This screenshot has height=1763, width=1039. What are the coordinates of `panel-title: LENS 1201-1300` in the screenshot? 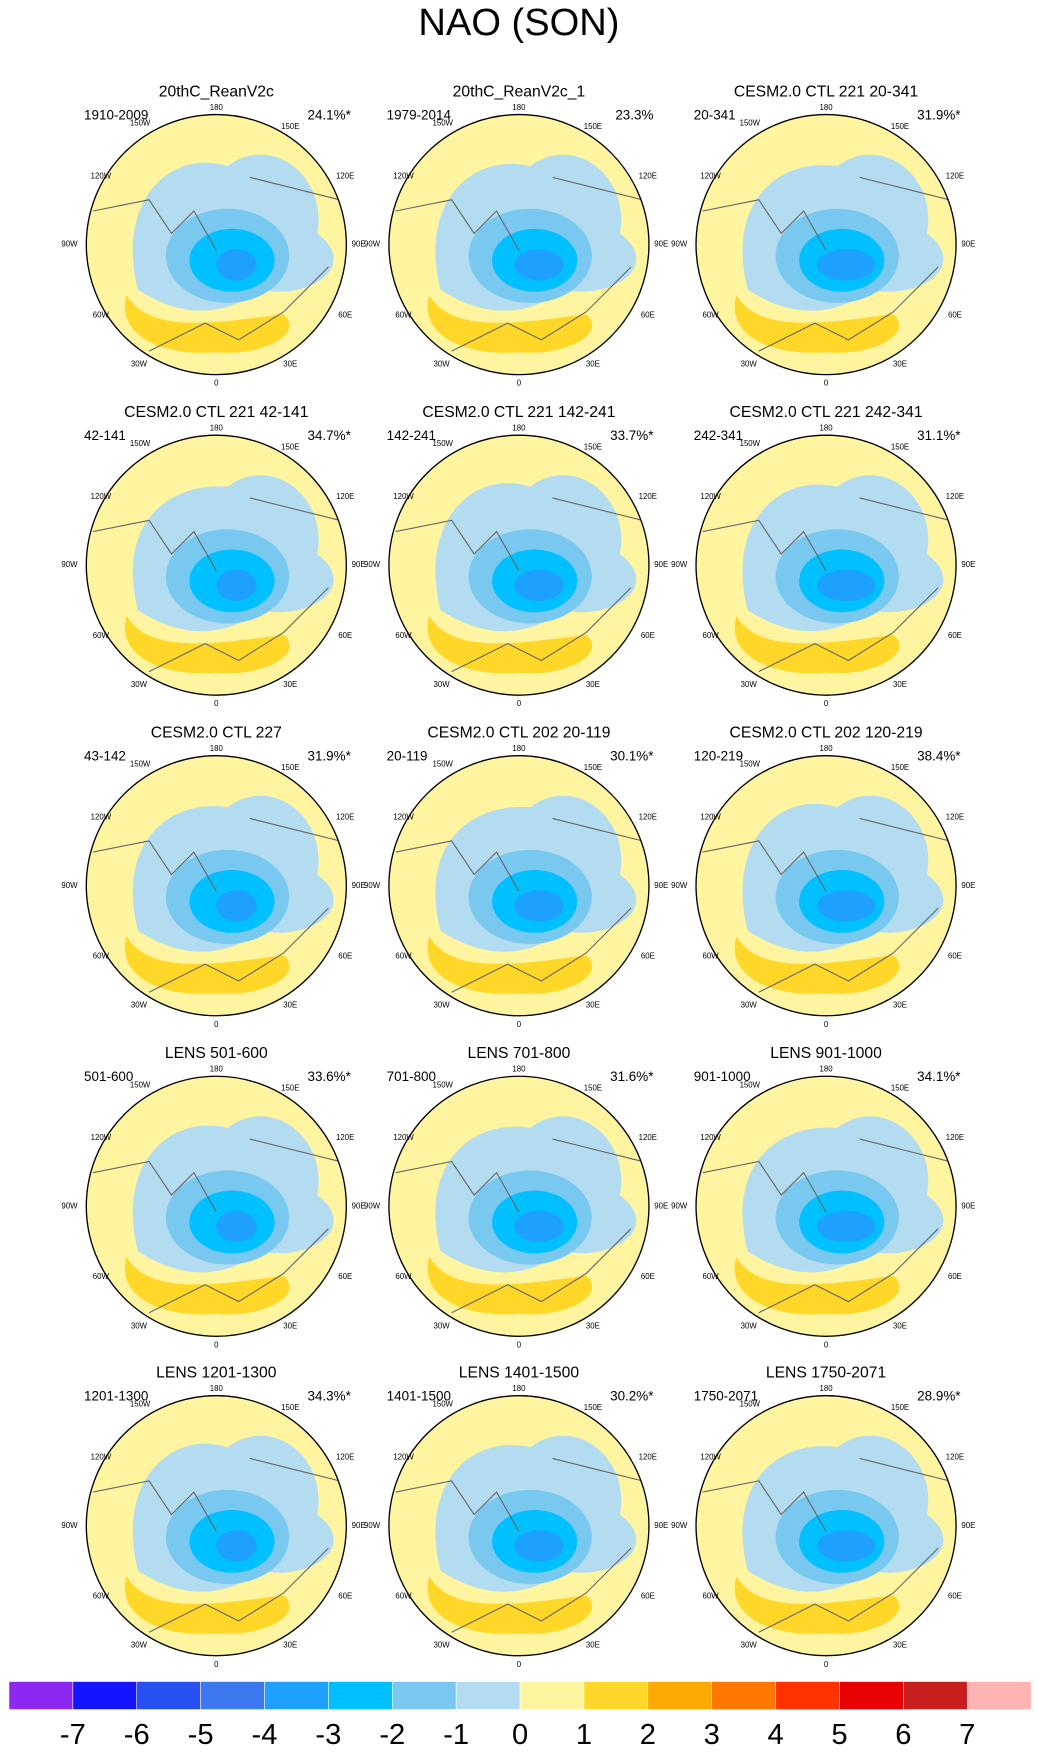 It's located at (216, 1372).